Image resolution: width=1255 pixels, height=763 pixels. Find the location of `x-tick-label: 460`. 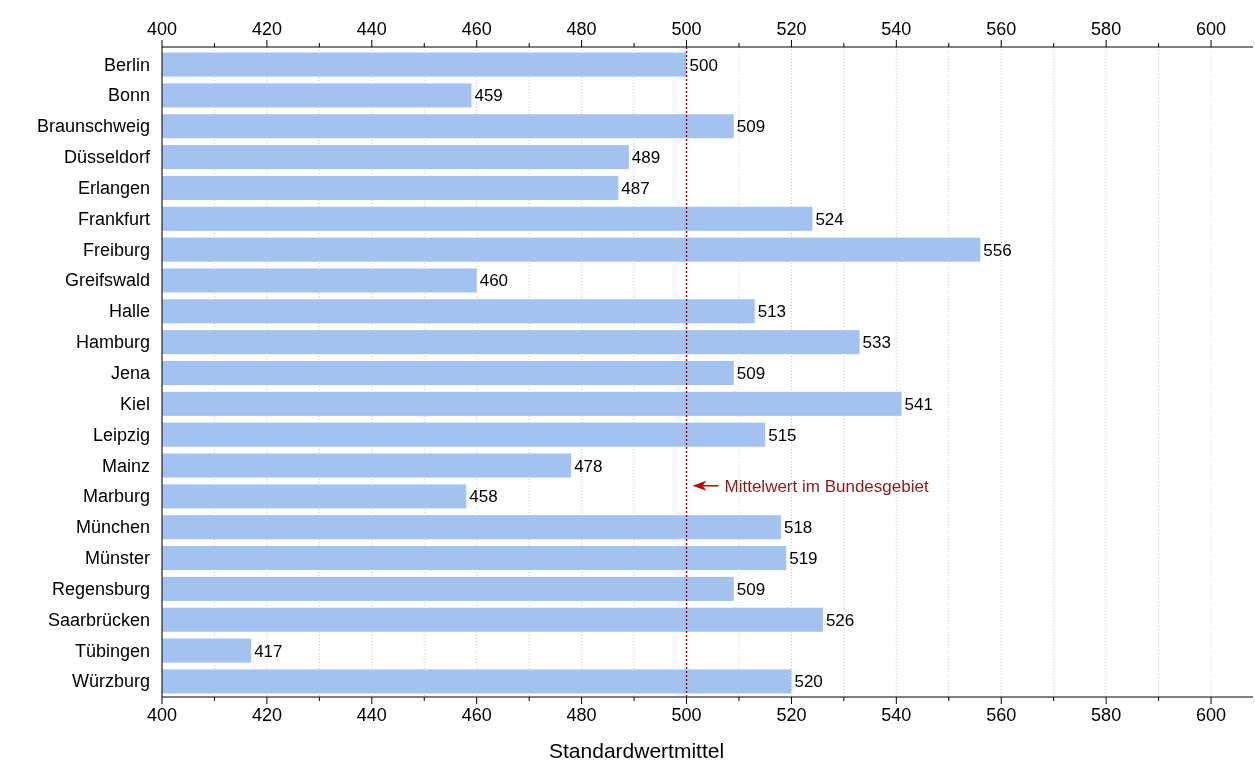

x-tick-label: 460 is located at coordinates (476, 715).